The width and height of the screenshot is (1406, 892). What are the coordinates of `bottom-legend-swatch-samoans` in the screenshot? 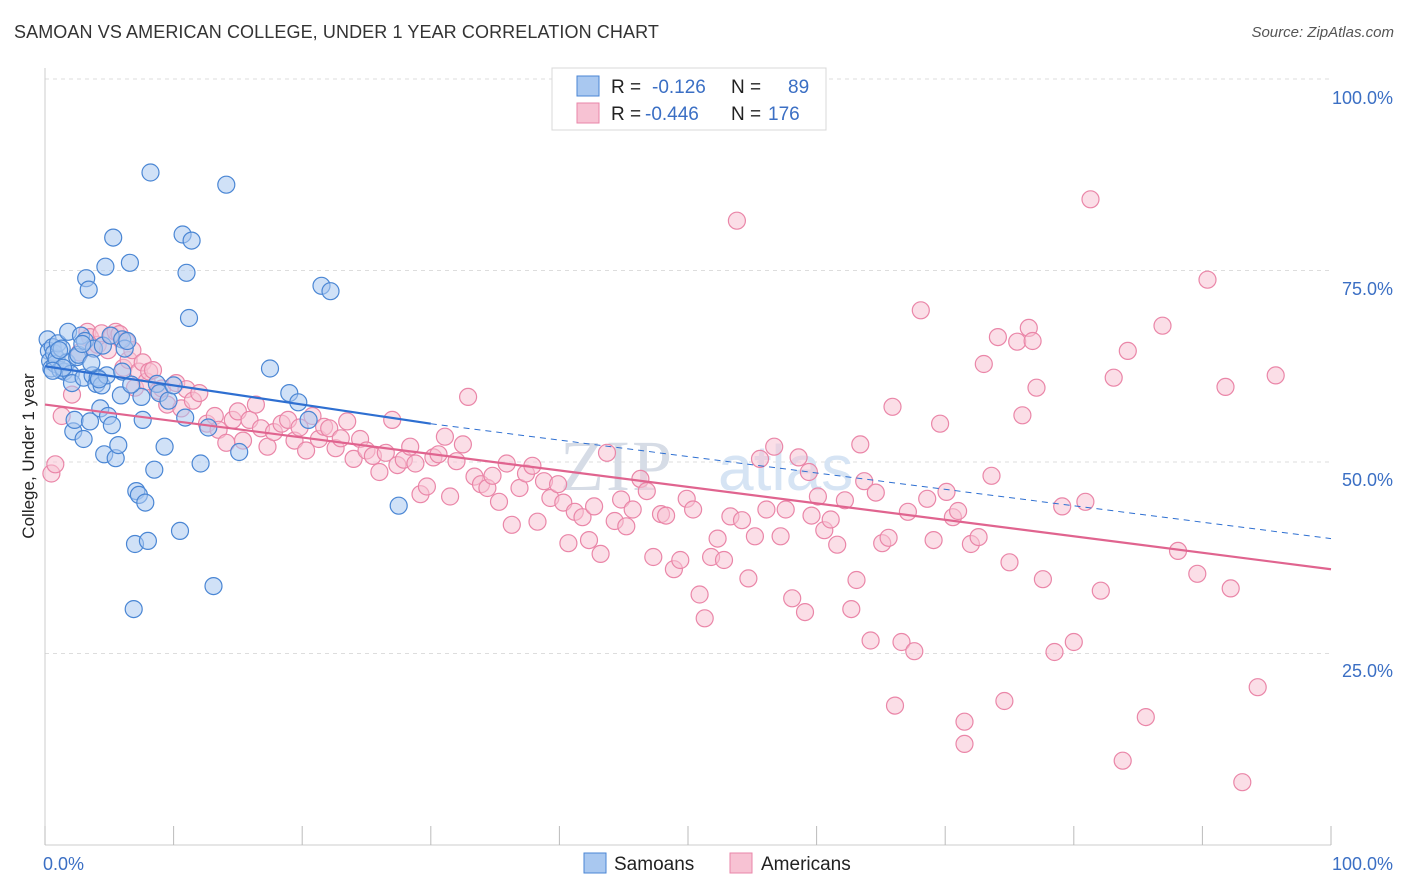 It's located at (595, 863).